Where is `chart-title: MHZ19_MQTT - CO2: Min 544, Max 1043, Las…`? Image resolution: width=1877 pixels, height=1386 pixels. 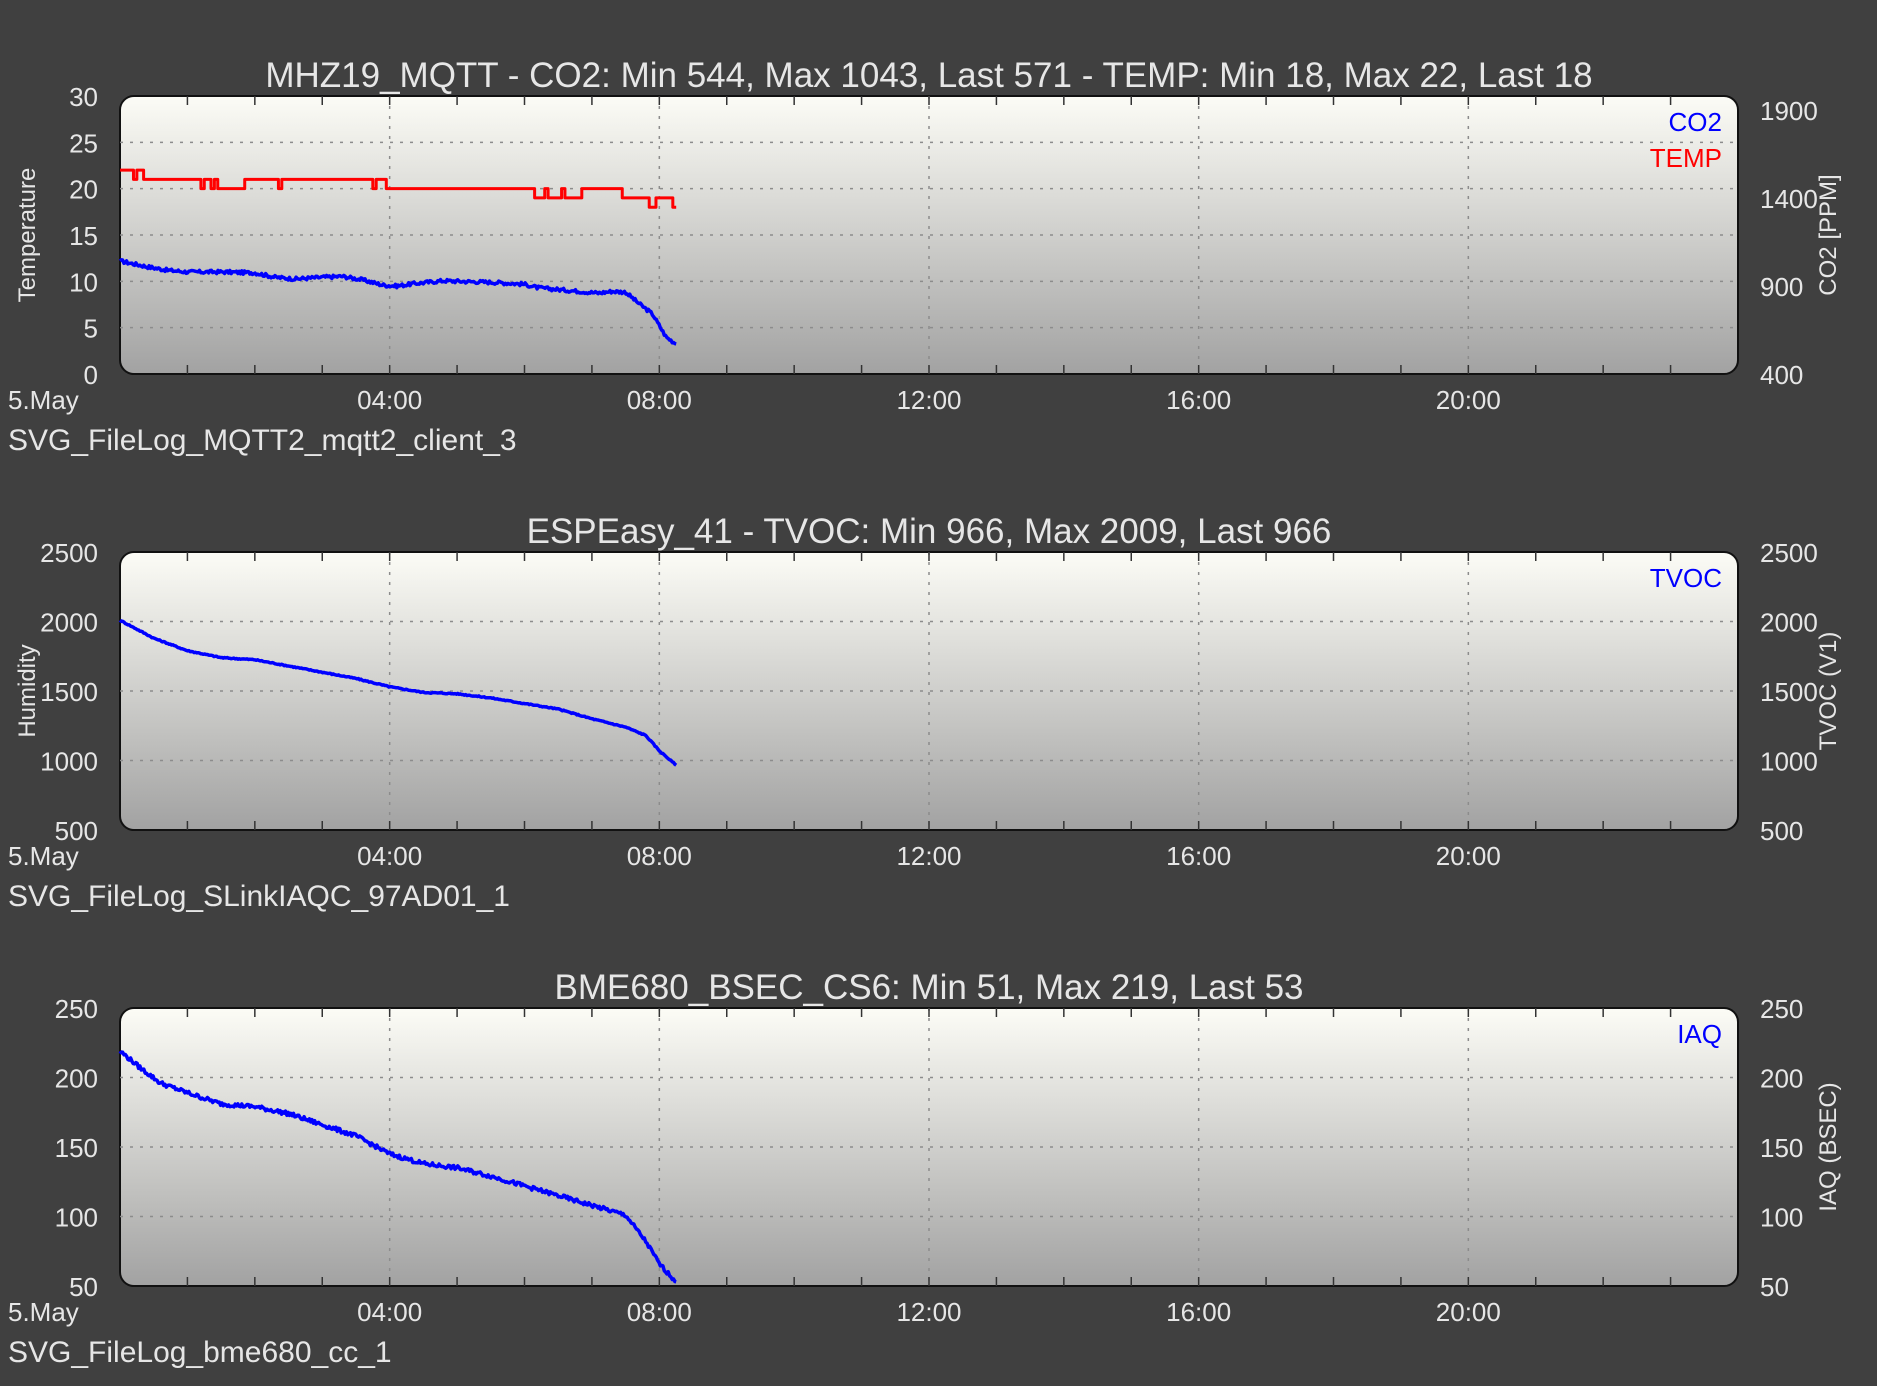 chart-title: MHZ19_MQTT - CO2: Min 544, Max 1043, Las… is located at coordinates (928, 75).